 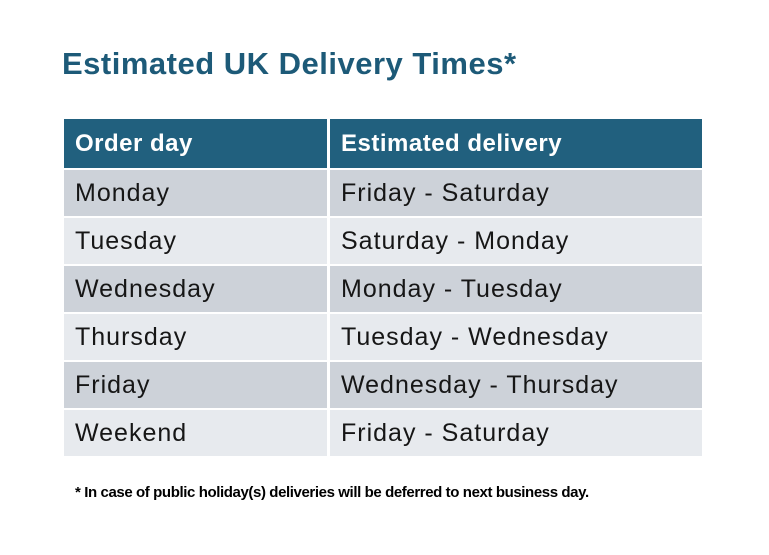 I want to click on column-header-order-day: Order day, so click(x=195, y=143).